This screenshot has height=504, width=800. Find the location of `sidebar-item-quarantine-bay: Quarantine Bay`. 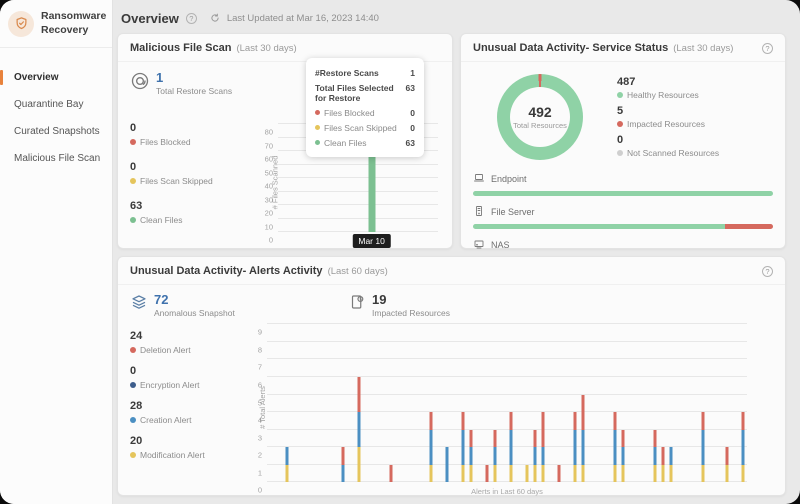

sidebar-item-quarantine-bay: Quarantine Bay is located at coordinates (56, 104).